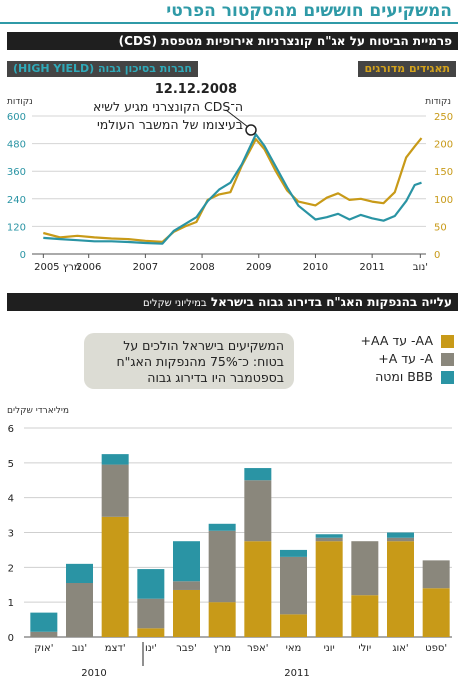 The width and height of the screenshot is (458, 678). What do you see at coordinates (371, 267) in the screenshot?
I see `x-tick-label: 2011` at bounding box center [371, 267].